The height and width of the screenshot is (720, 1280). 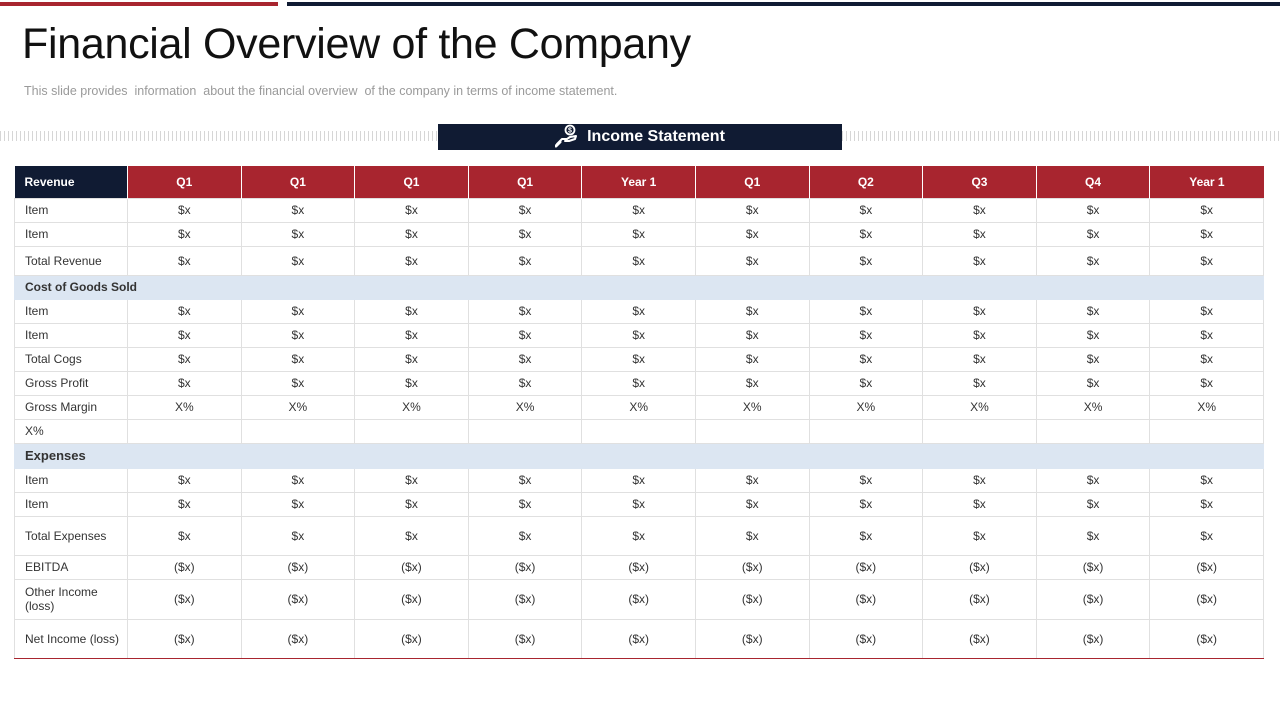 I want to click on header-period: Year 1, so click(x=1206, y=182).